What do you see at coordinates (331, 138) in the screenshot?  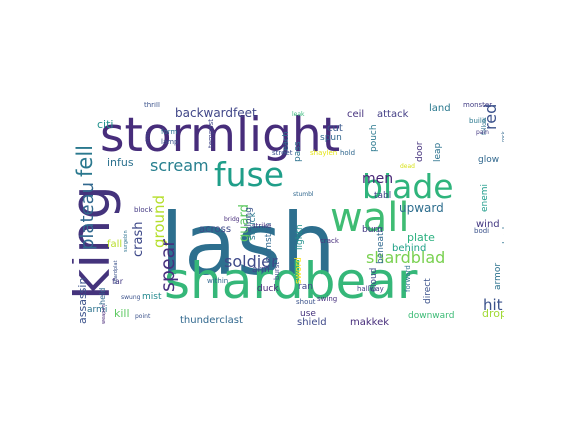 I see `word-spun: spun` at bounding box center [331, 138].